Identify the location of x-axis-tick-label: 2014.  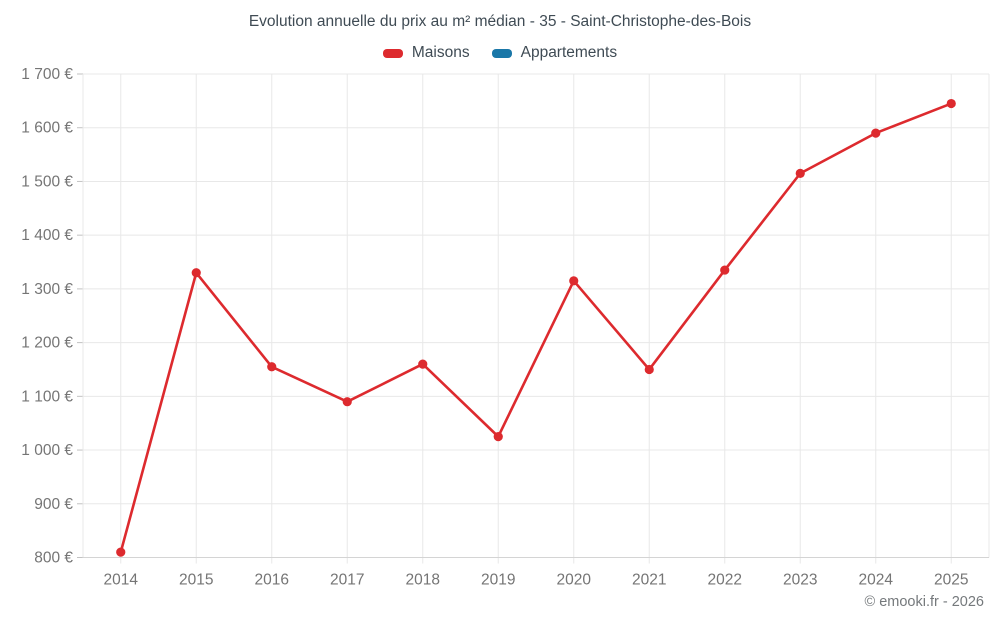
(121, 580).